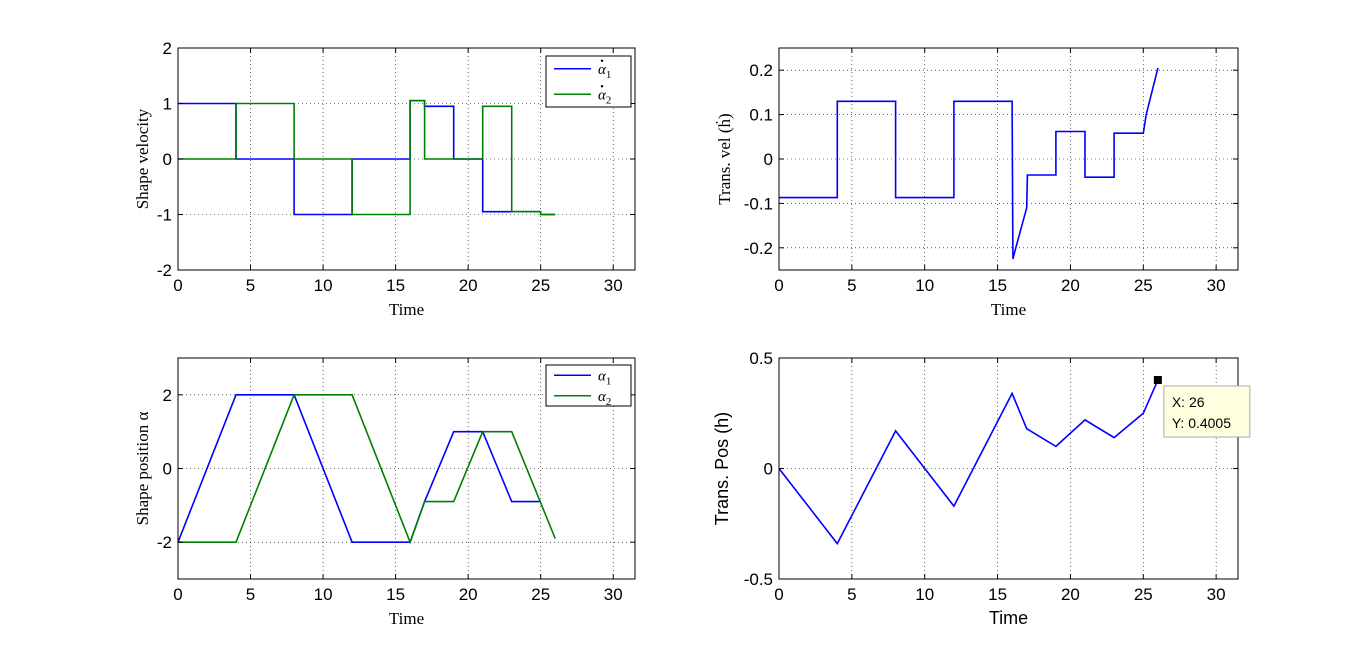 Image resolution: width=1367 pixels, height=652 pixels. What do you see at coordinates (164, 215) in the screenshot?
I see `p0-ytick-label-1: -1` at bounding box center [164, 215].